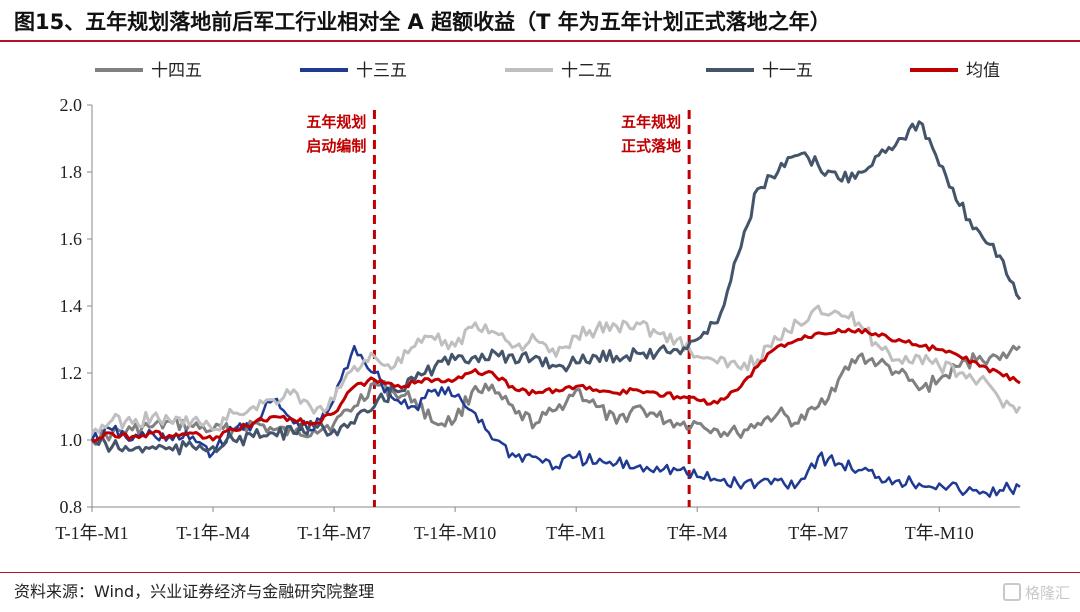 The width and height of the screenshot is (1080, 612). What do you see at coordinates (697, 533) in the screenshot?
I see `x-tick-label: T年-M4` at bounding box center [697, 533].